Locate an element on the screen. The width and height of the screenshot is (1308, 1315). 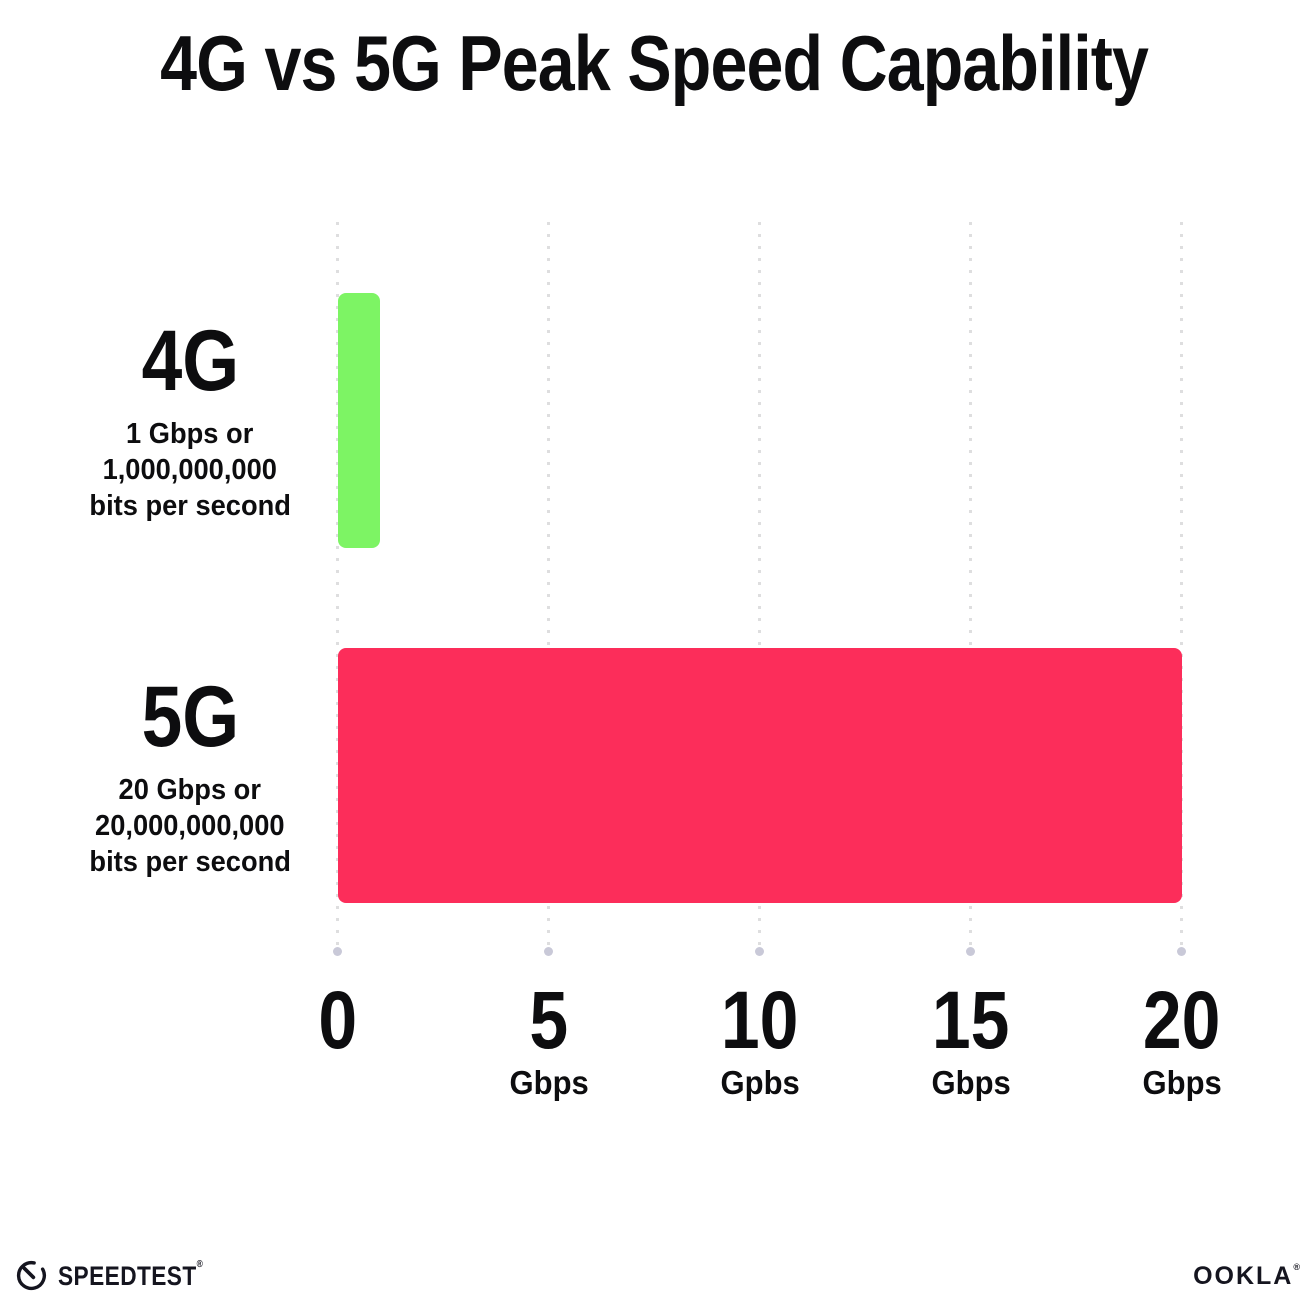
speedtest-logo: SPEEDTEST® is located at coordinates (122, 1275).